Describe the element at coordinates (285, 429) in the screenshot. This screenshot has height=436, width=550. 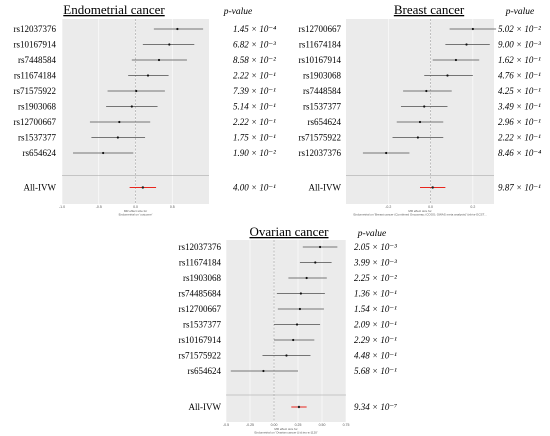
I see `ovarian-xlabel: MR effect size for` at that location.